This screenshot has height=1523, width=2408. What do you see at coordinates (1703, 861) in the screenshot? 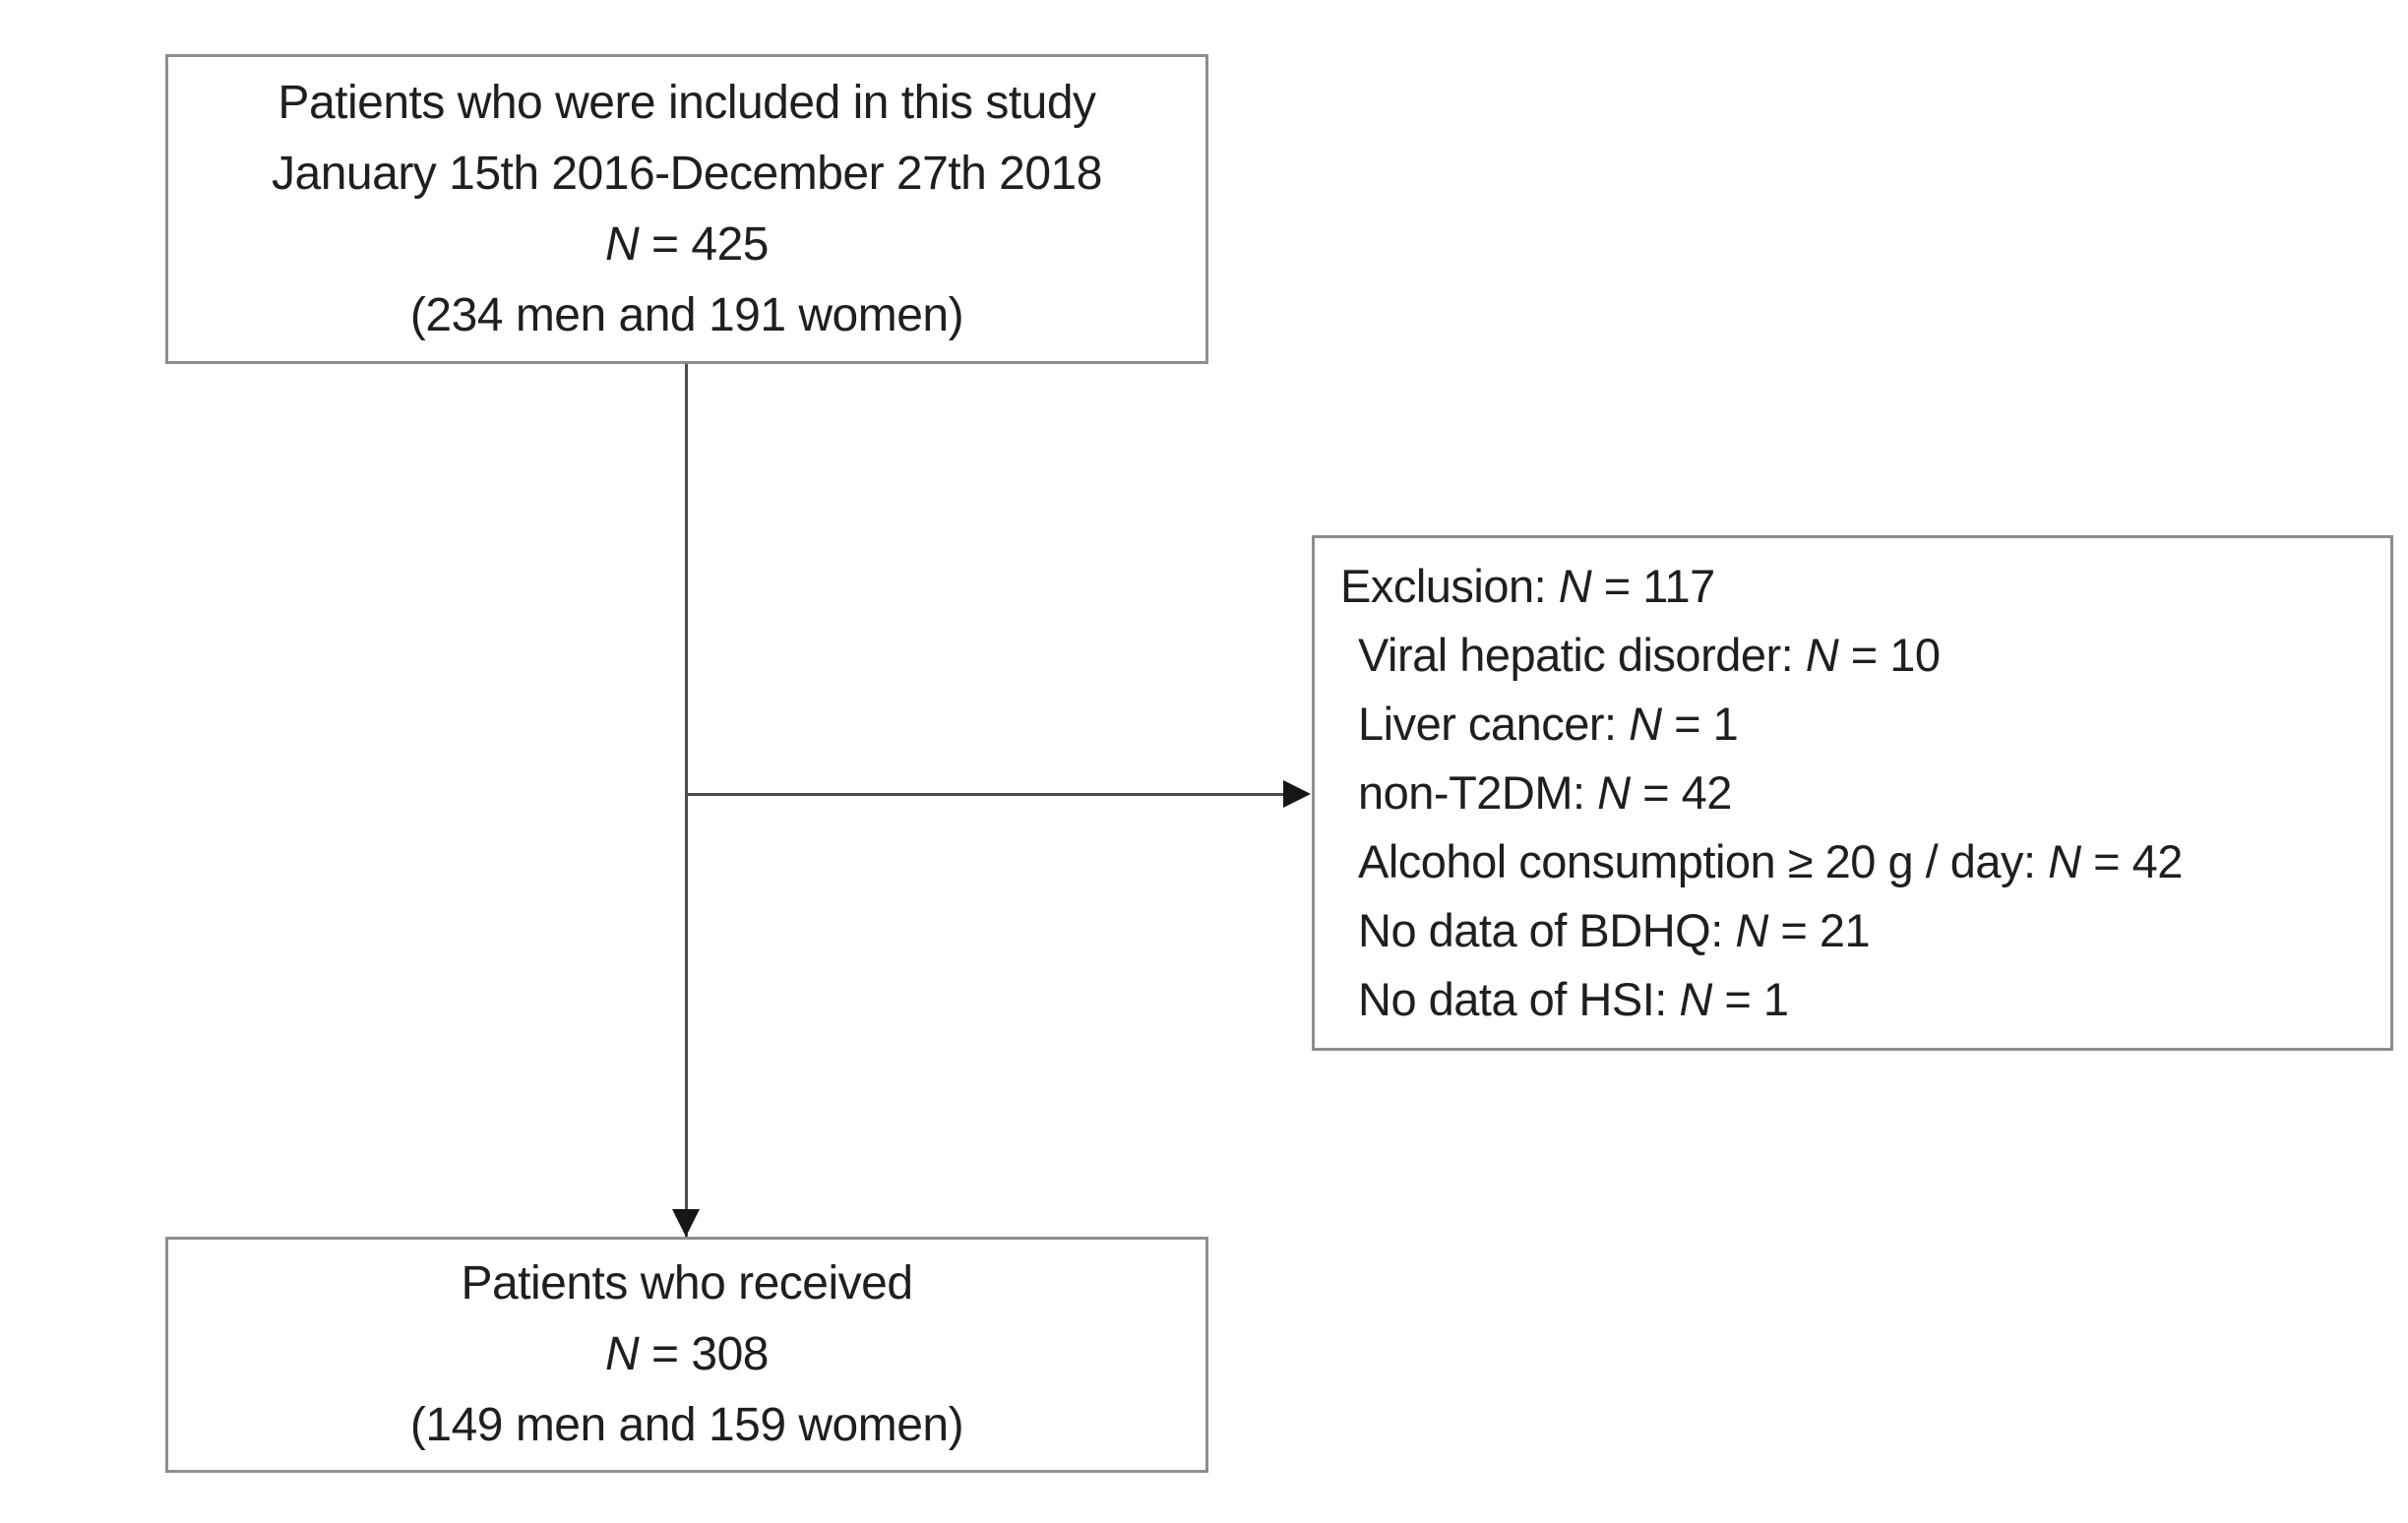
I see `exclusion-reason: Alcohol consumption ≥ 20 g / day:` at bounding box center [1703, 861].